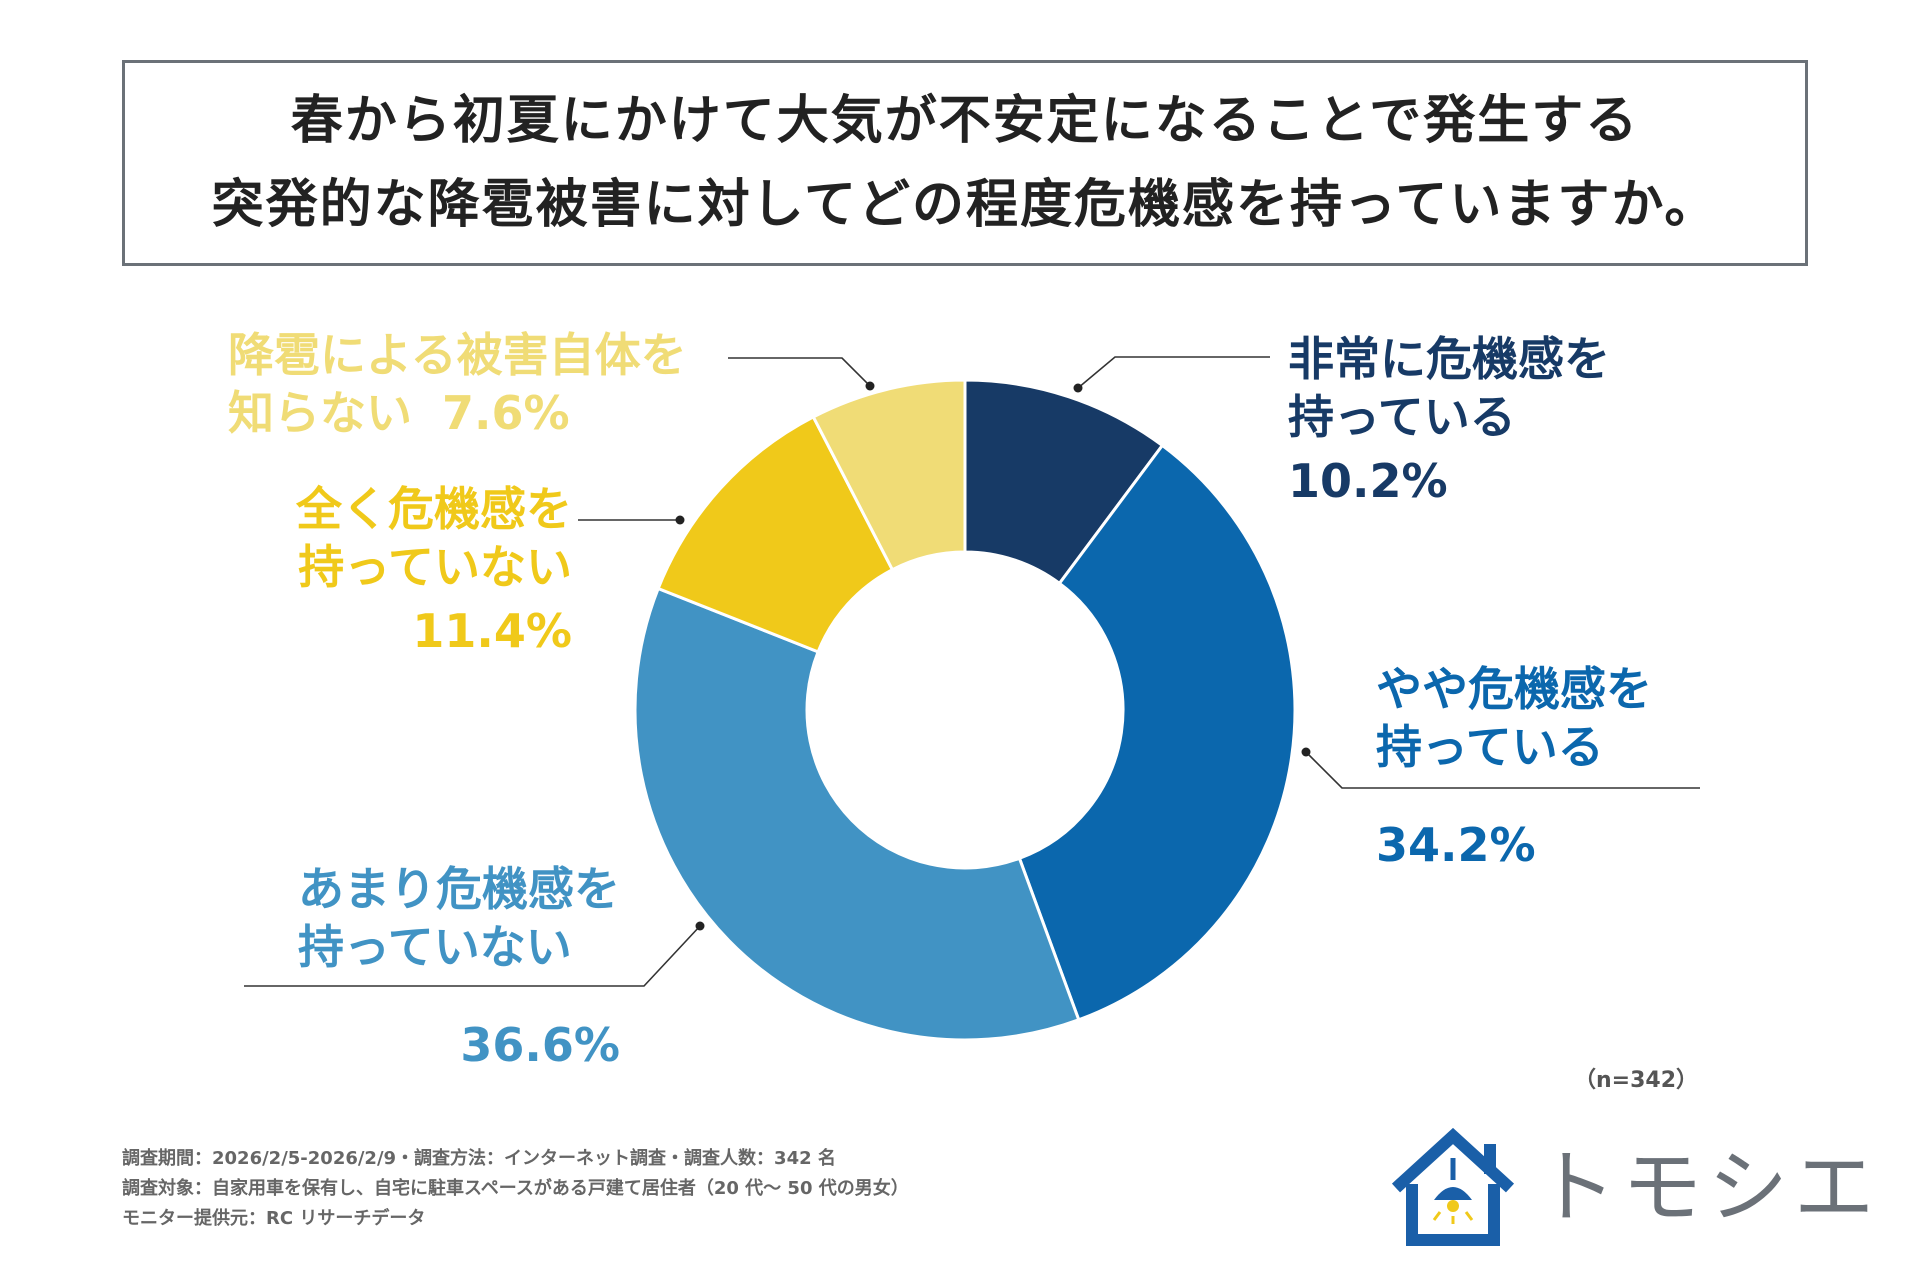 This screenshot has width=1920, height=1280. What do you see at coordinates (889, 475) in the screenshot?
I see `slice-unaware` at bounding box center [889, 475].